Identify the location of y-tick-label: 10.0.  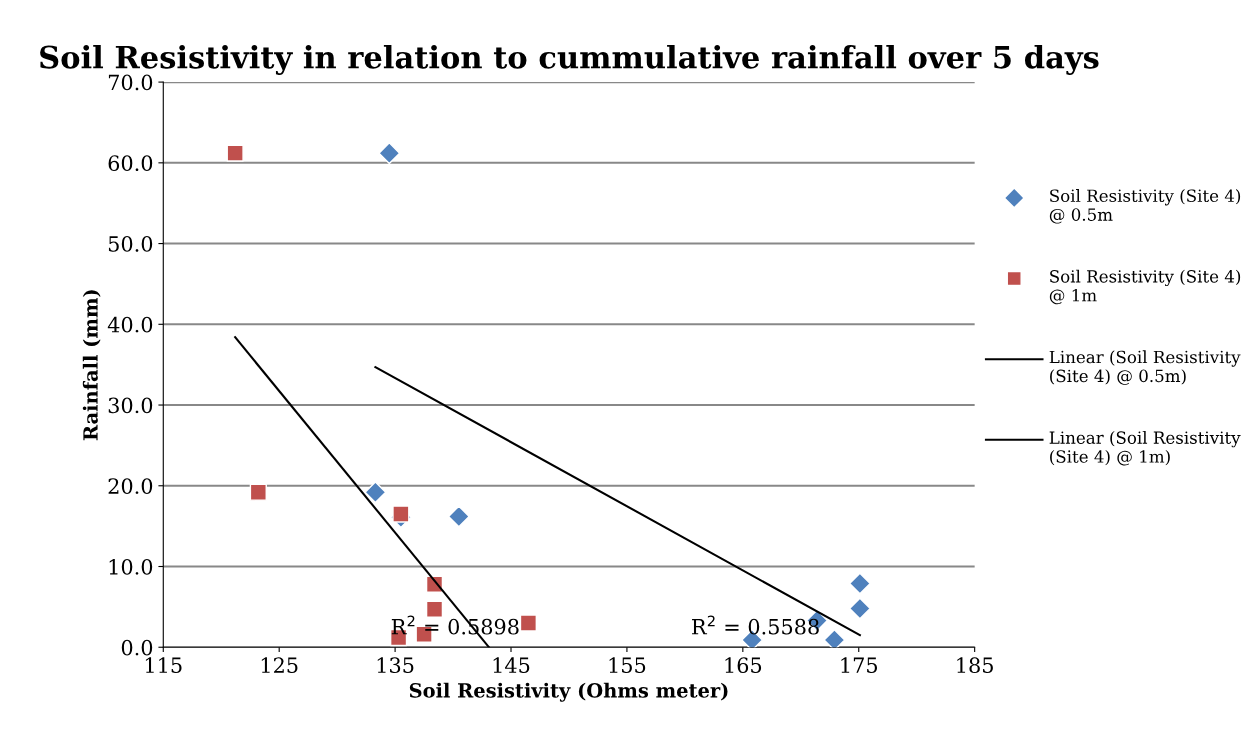
(131, 566).